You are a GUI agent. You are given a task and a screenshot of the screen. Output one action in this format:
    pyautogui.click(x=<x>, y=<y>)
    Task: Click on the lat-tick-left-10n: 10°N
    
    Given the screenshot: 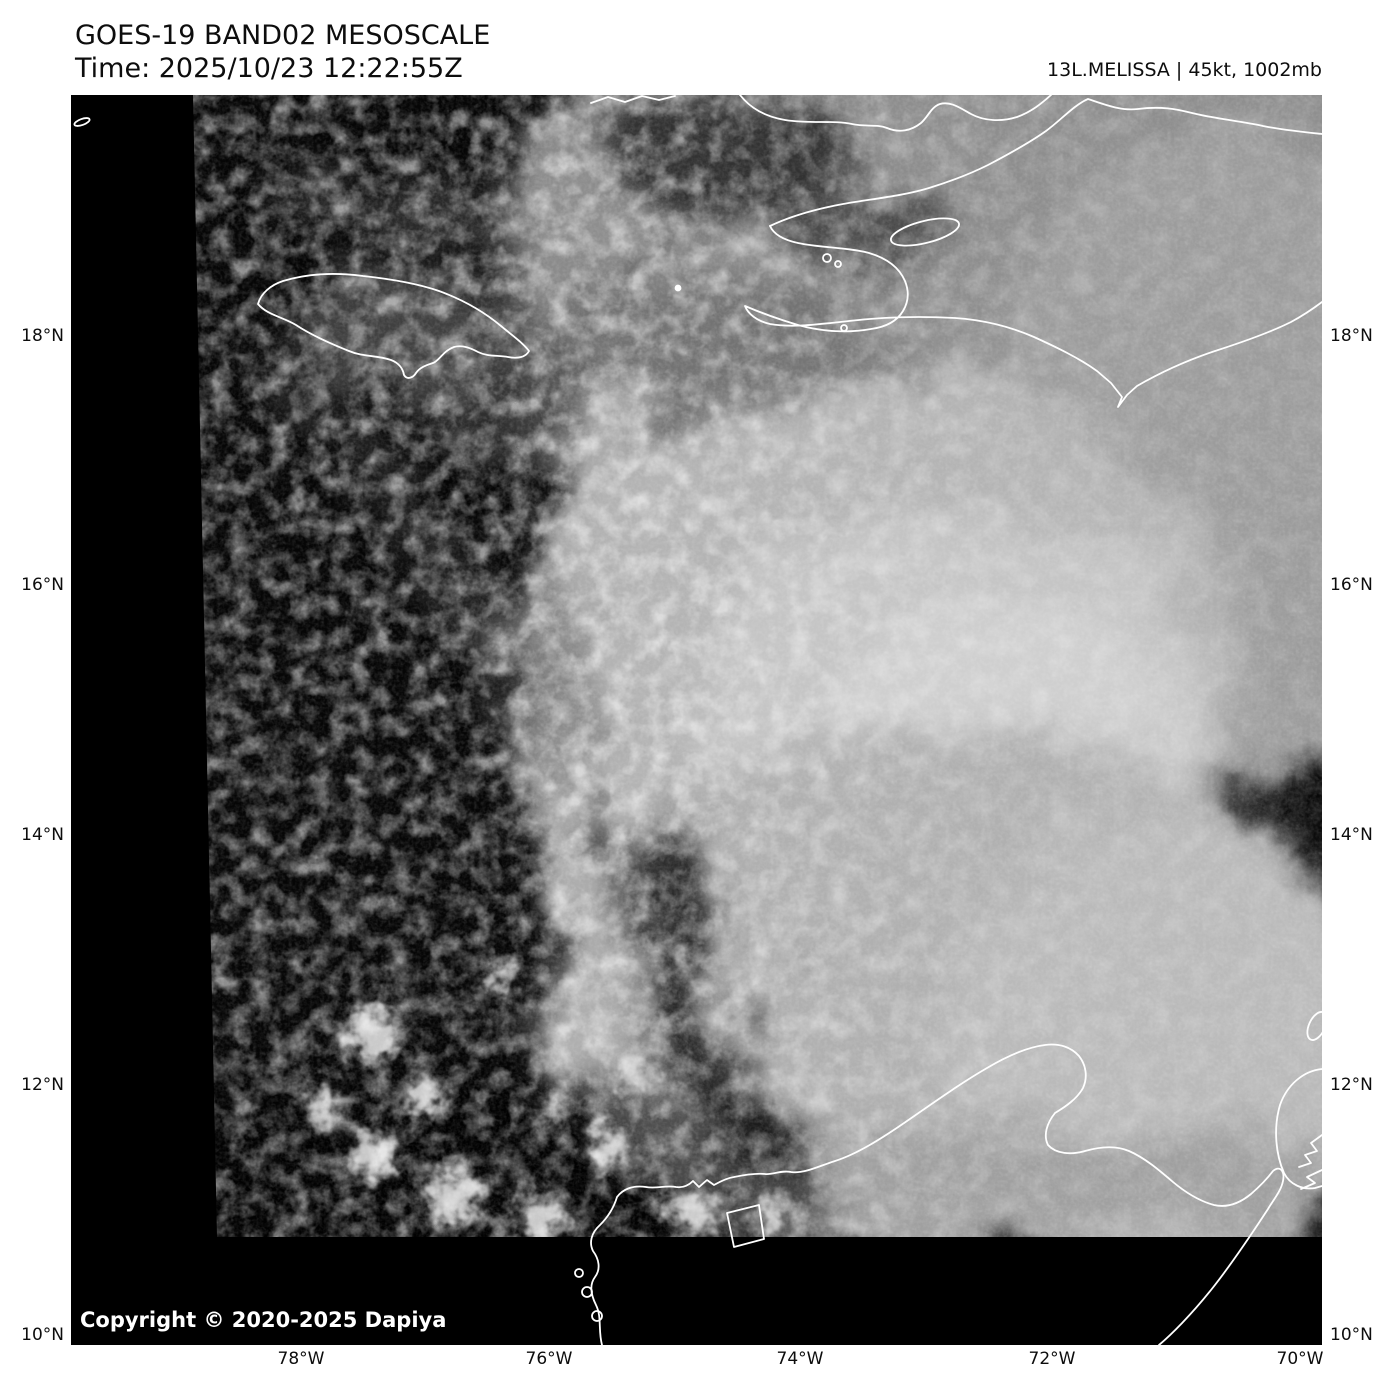 What is the action you would take?
    pyautogui.click(x=42, y=1335)
    